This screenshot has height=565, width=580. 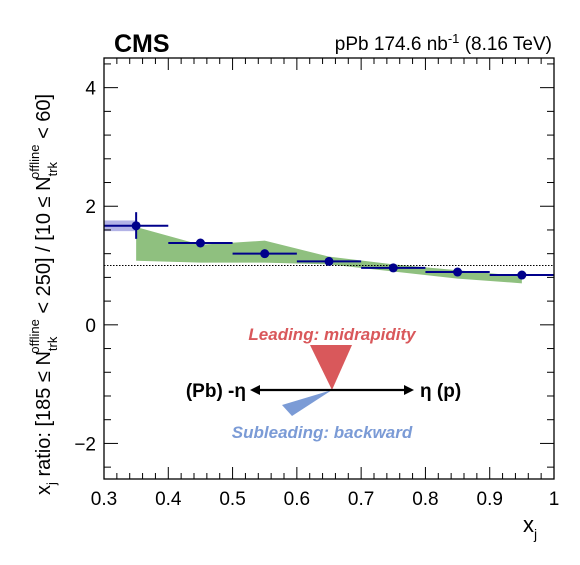 What do you see at coordinates (142, 44) in the screenshot?
I see `experiment-label: CMS` at bounding box center [142, 44].